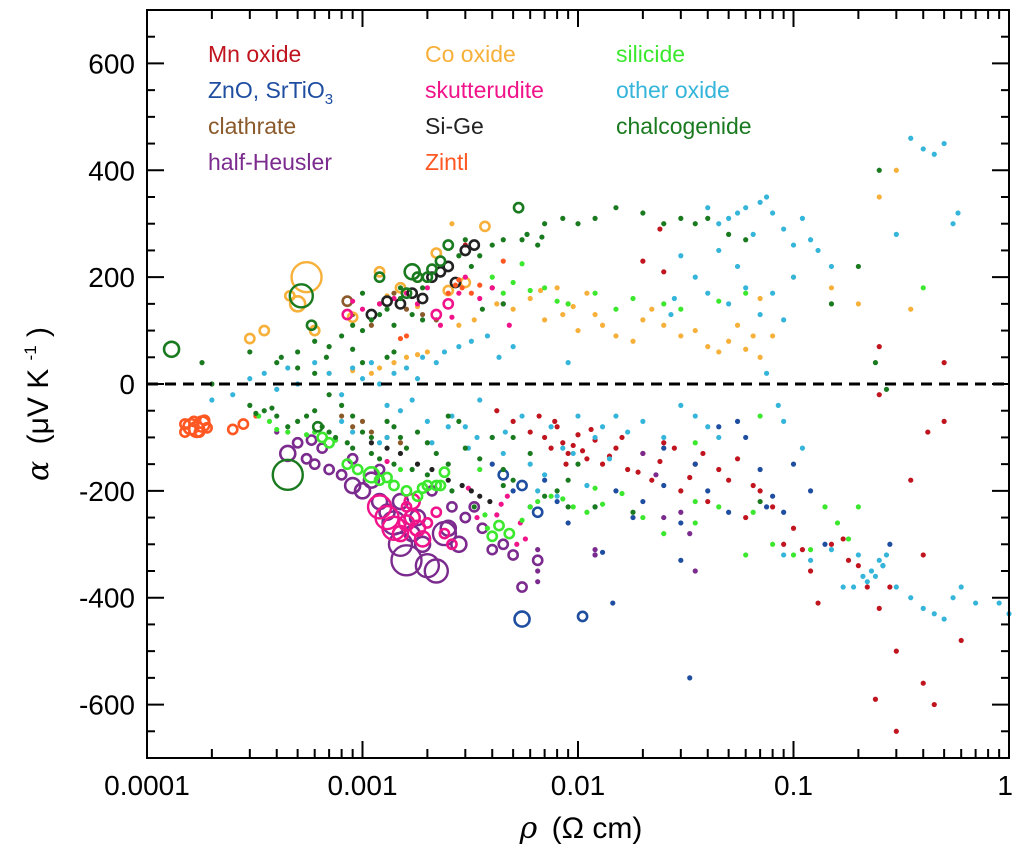  I want to click on x-axis-units: (Ω cm), so click(597, 828).